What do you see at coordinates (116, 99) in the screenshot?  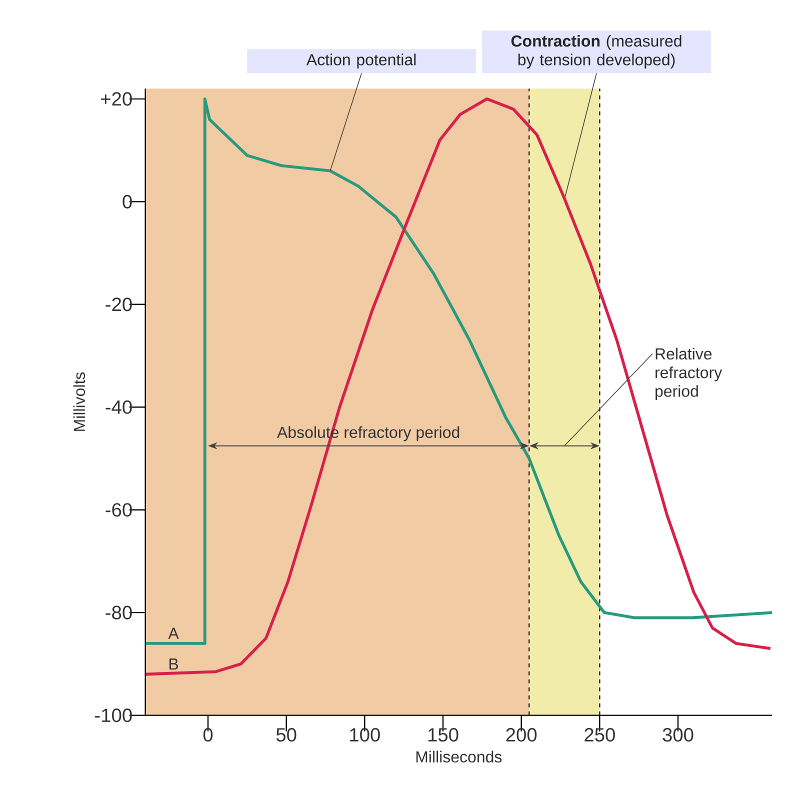 I see `y-tick-label: +20` at bounding box center [116, 99].